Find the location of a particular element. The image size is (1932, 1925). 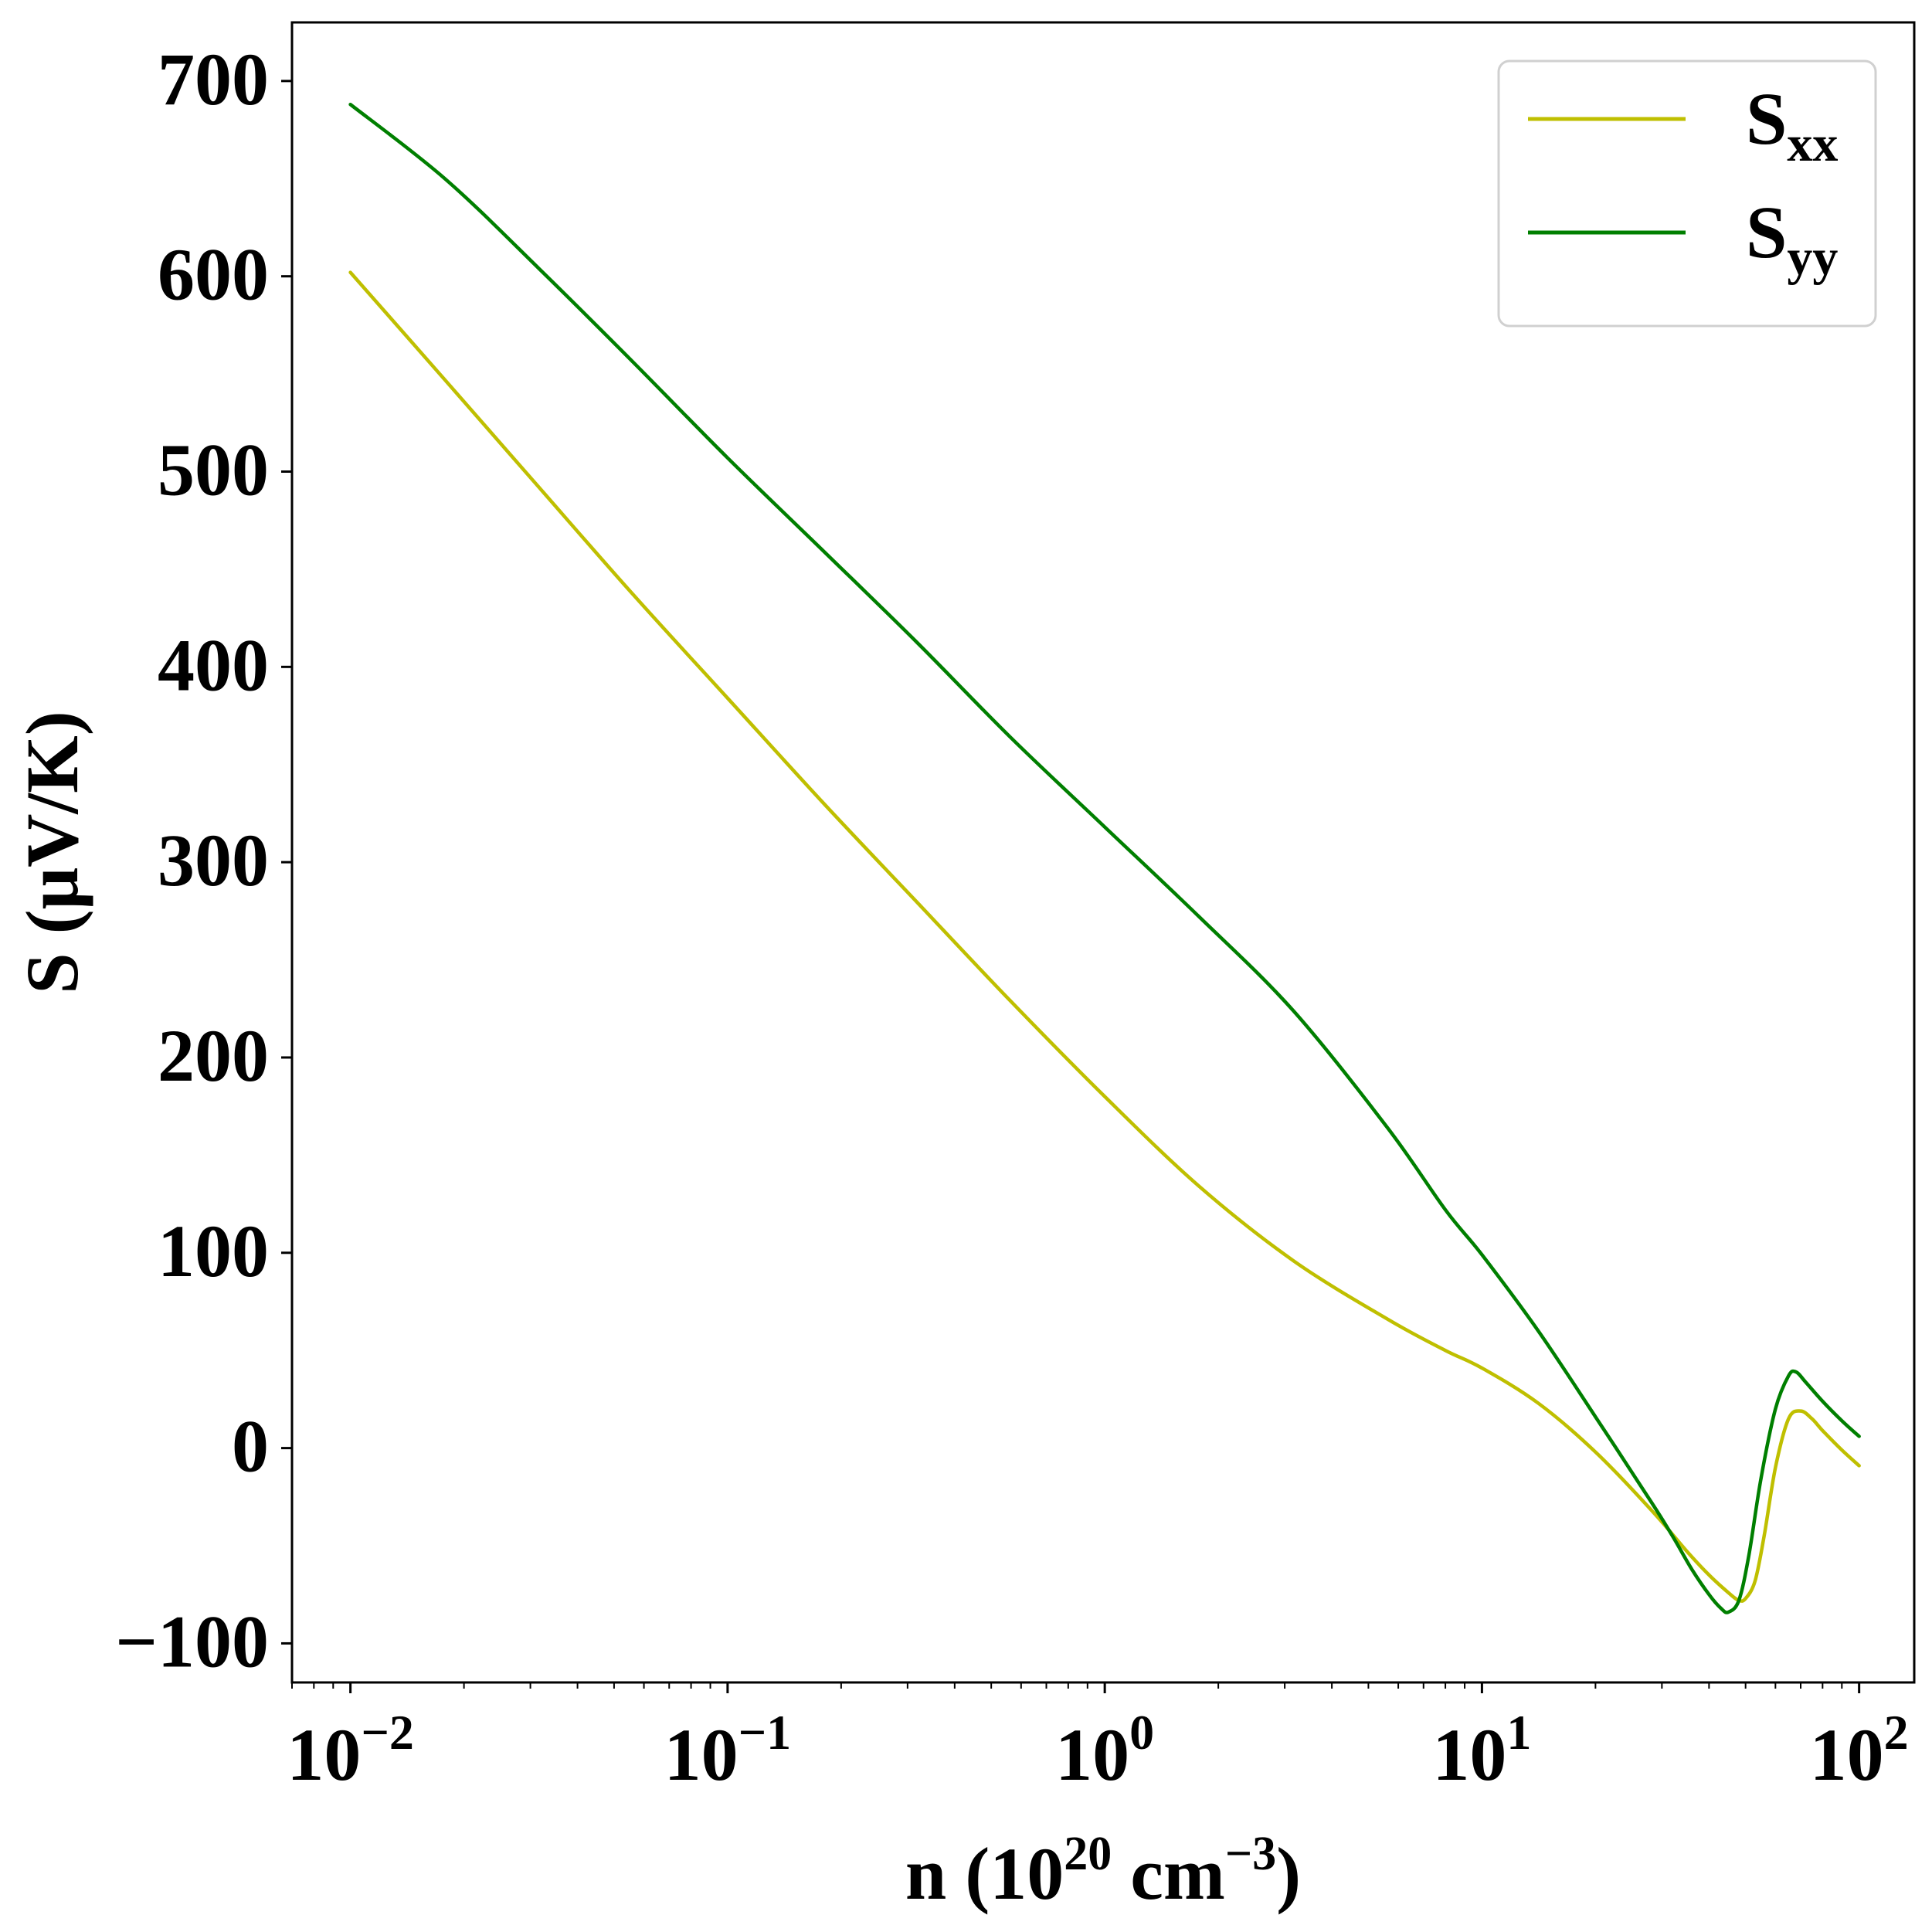

y-tick-label: −100 is located at coordinates (192, 1641).